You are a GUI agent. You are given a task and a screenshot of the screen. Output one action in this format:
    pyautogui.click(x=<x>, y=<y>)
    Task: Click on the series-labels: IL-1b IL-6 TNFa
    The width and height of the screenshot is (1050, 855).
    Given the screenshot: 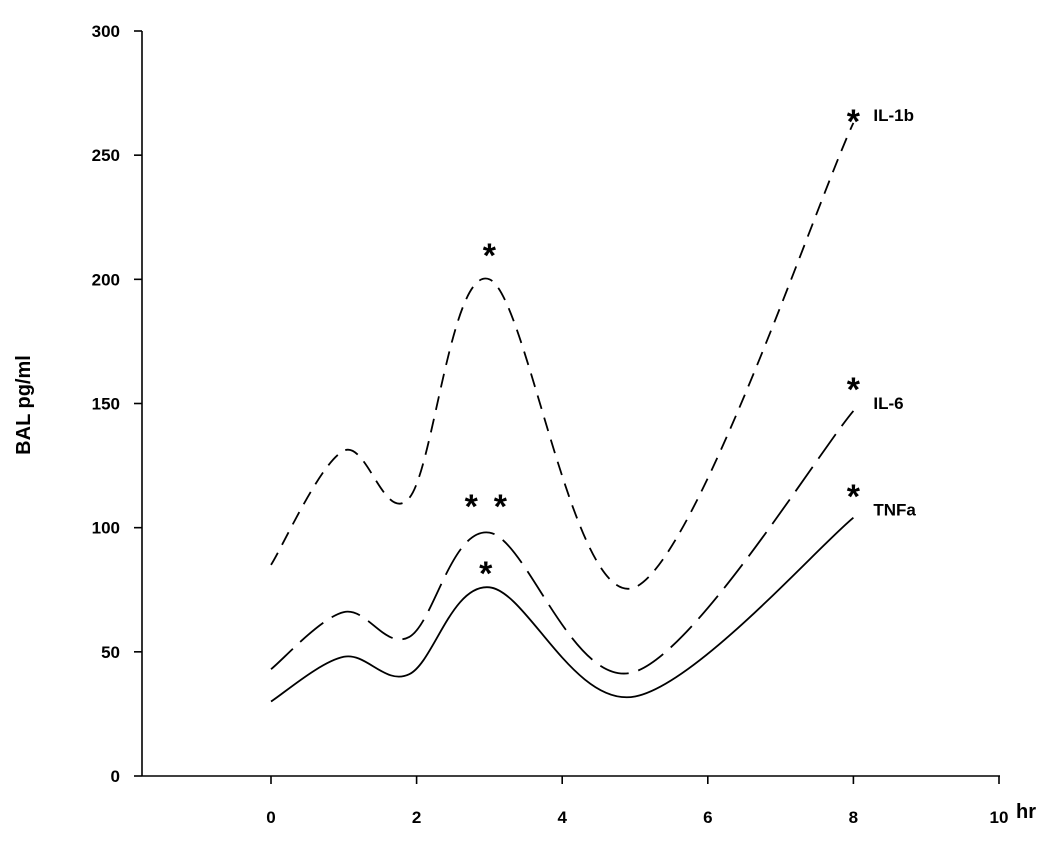 What is the action you would take?
    pyautogui.click(x=894, y=313)
    